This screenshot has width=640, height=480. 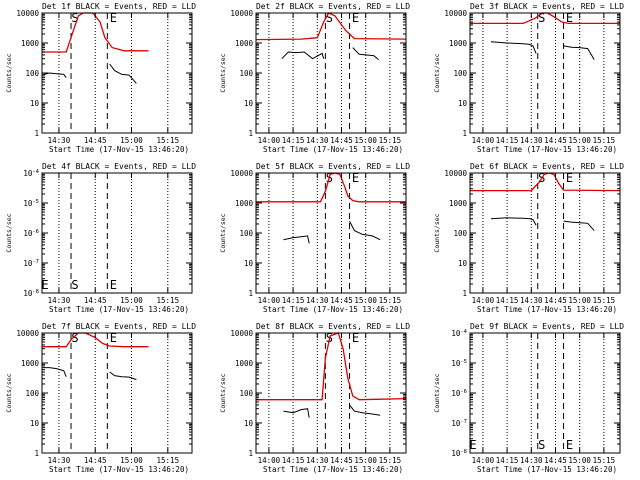 I want to click on y-tick-label: 10-7, so click(x=31, y=263).